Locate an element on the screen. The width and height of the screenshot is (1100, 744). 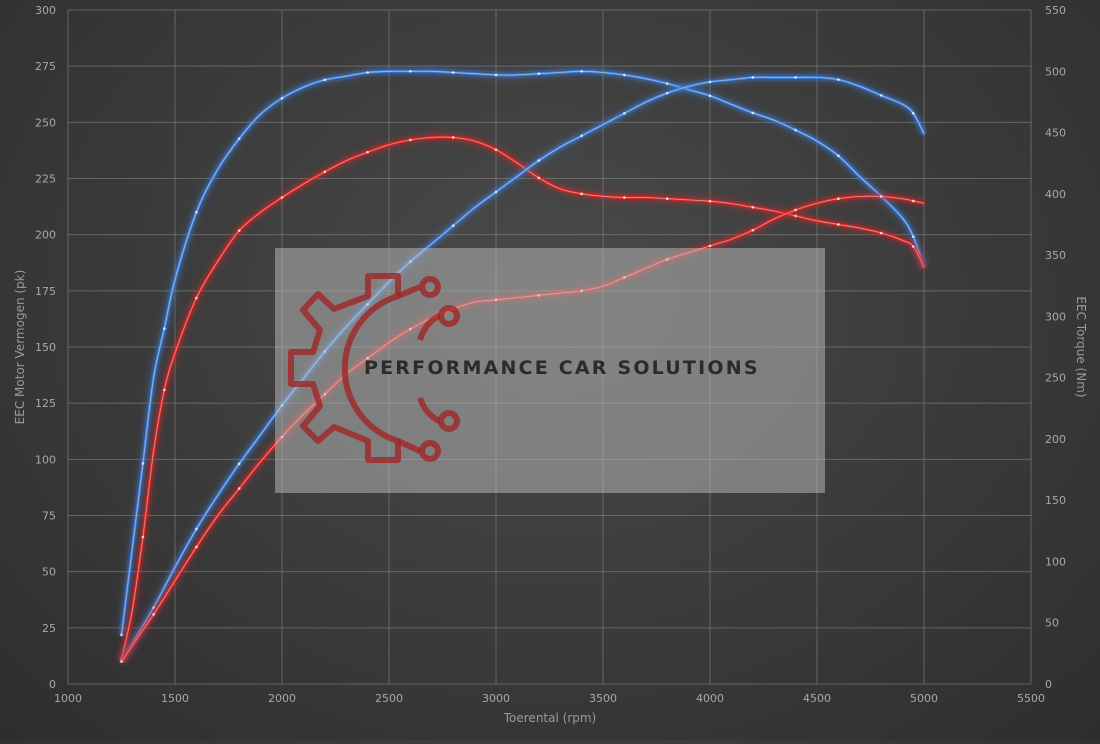
y-left-tick-label: 275 is located at coordinates (45, 66).